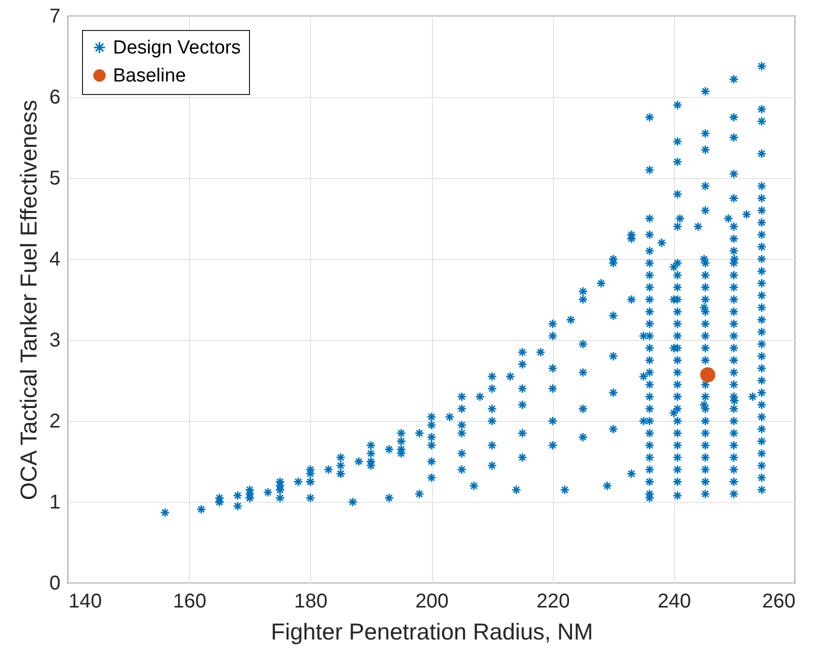  Describe the element at coordinates (28, 300) in the screenshot. I see `y-axis-title: OCA Tactical Tanker Fuel Effectiveness` at that location.